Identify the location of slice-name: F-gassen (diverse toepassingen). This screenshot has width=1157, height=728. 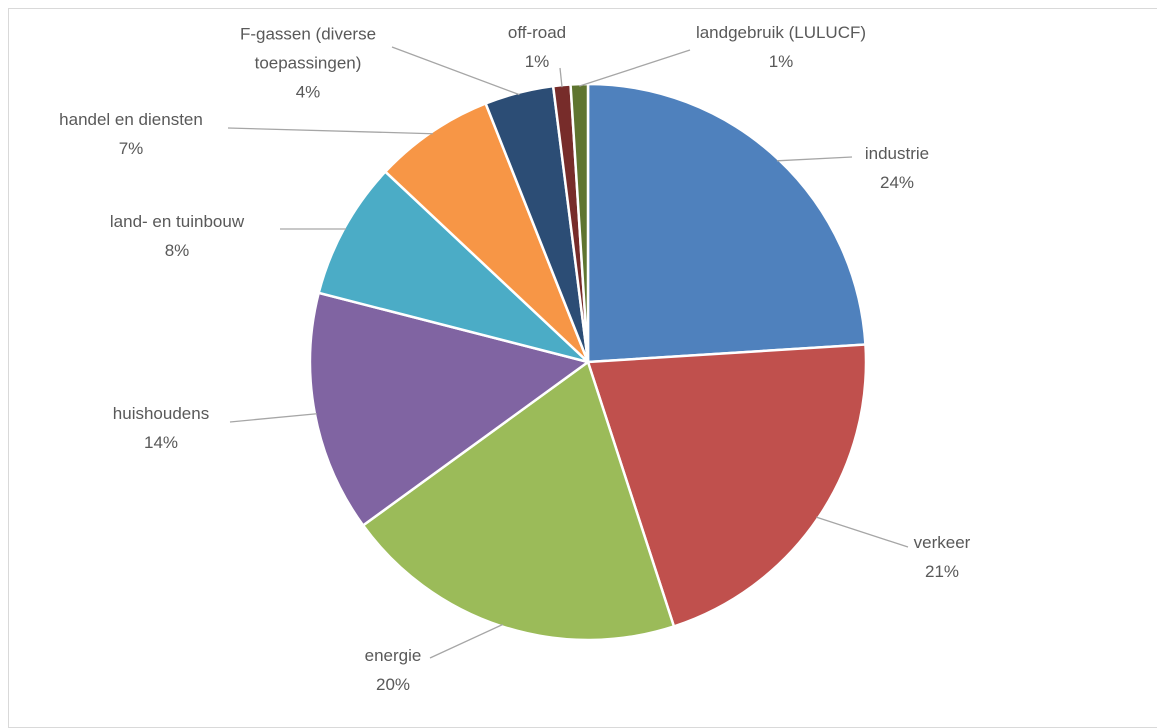
(308, 49).